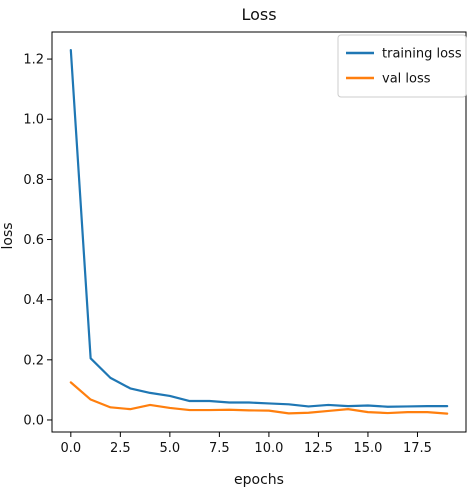 The width and height of the screenshot is (474, 493). I want to click on y-axis-label: loss, so click(8, 235).